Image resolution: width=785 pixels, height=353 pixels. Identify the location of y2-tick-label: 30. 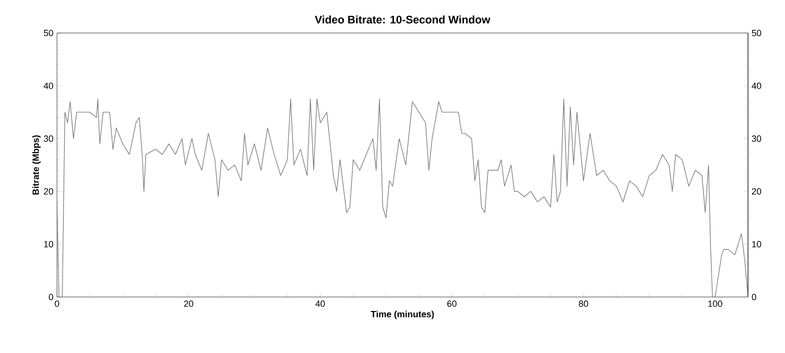
(757, 138).